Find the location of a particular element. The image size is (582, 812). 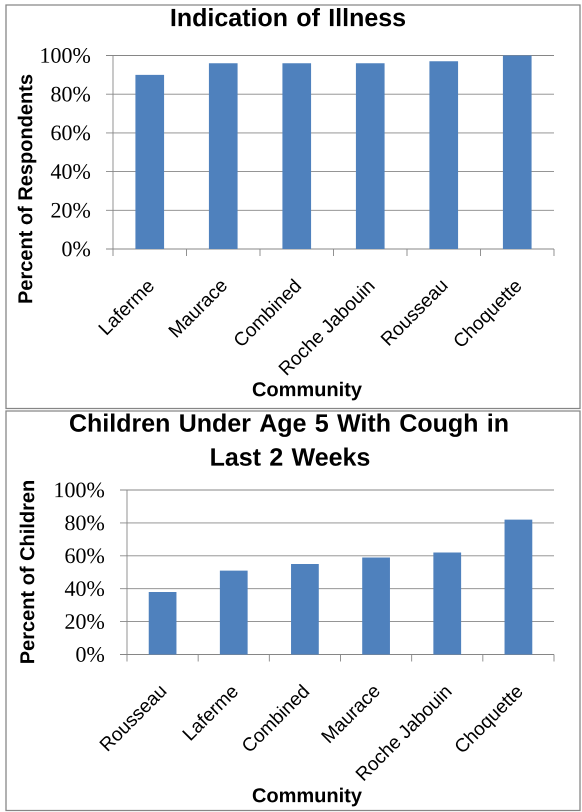

y-axis-title: Percent of Respondents is located at coordinates (27, 188).